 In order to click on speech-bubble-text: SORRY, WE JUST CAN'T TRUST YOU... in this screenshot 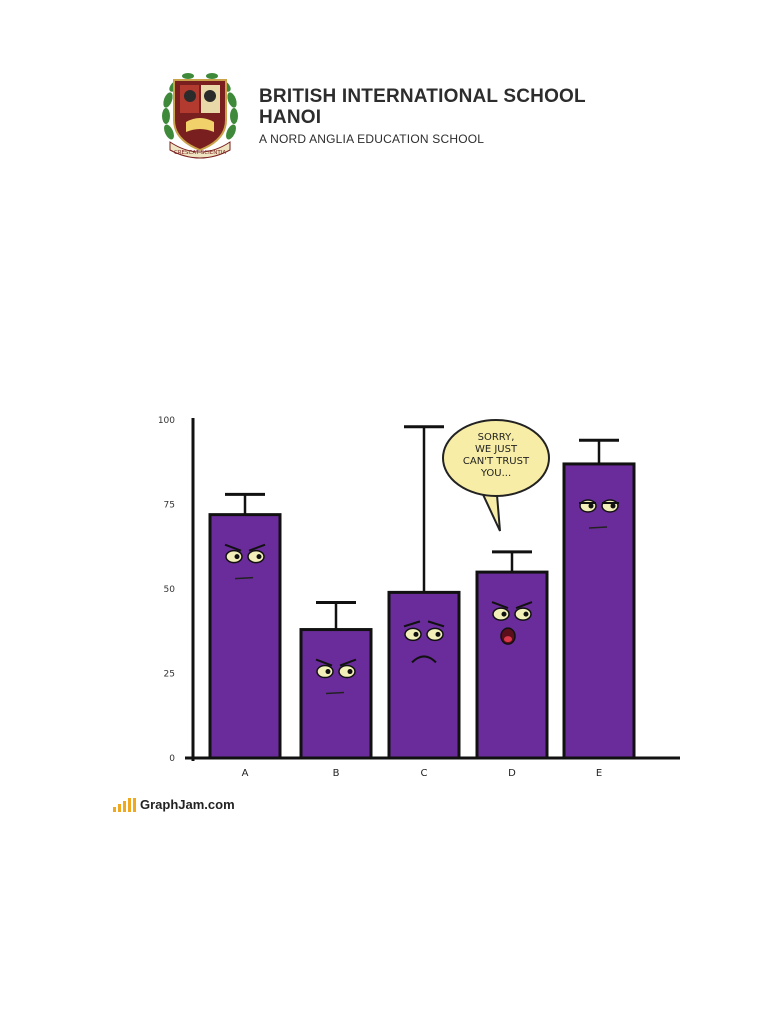, I will do `click(496, 455)`.